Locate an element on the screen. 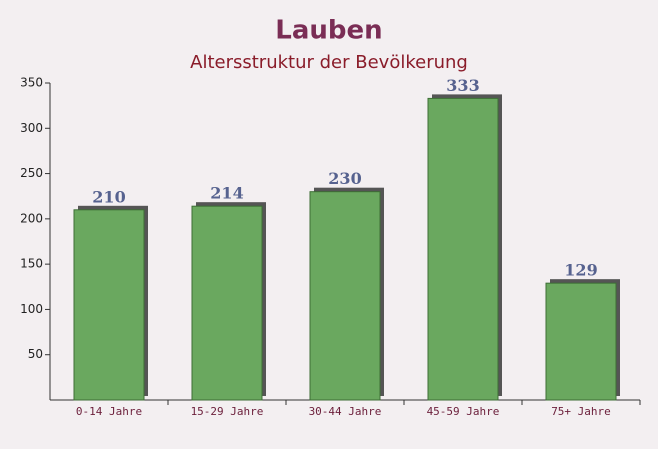 This screenshot has height=449, width=658. x-tick-label: 0-14 Jahre is located at coordinates (109, 411).